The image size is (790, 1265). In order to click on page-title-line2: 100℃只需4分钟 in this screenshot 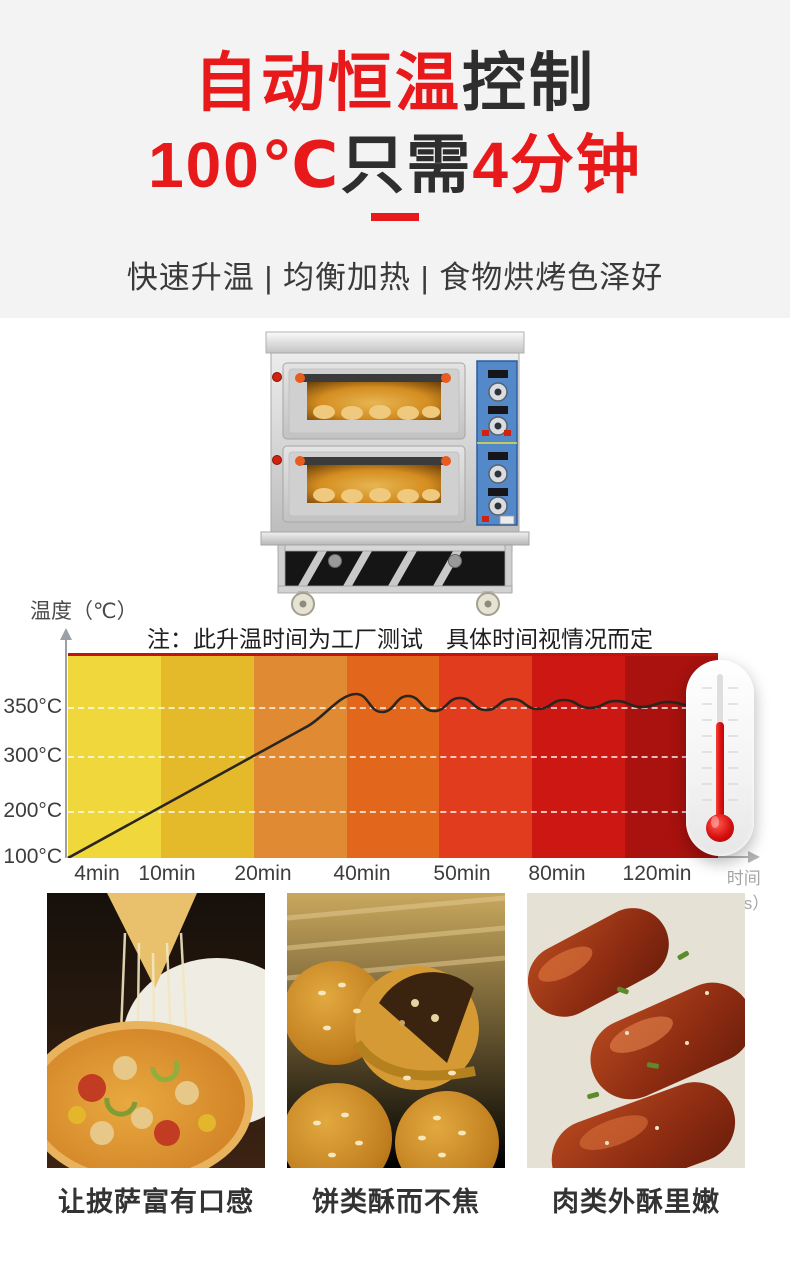, I will do `click(395, 160)`.